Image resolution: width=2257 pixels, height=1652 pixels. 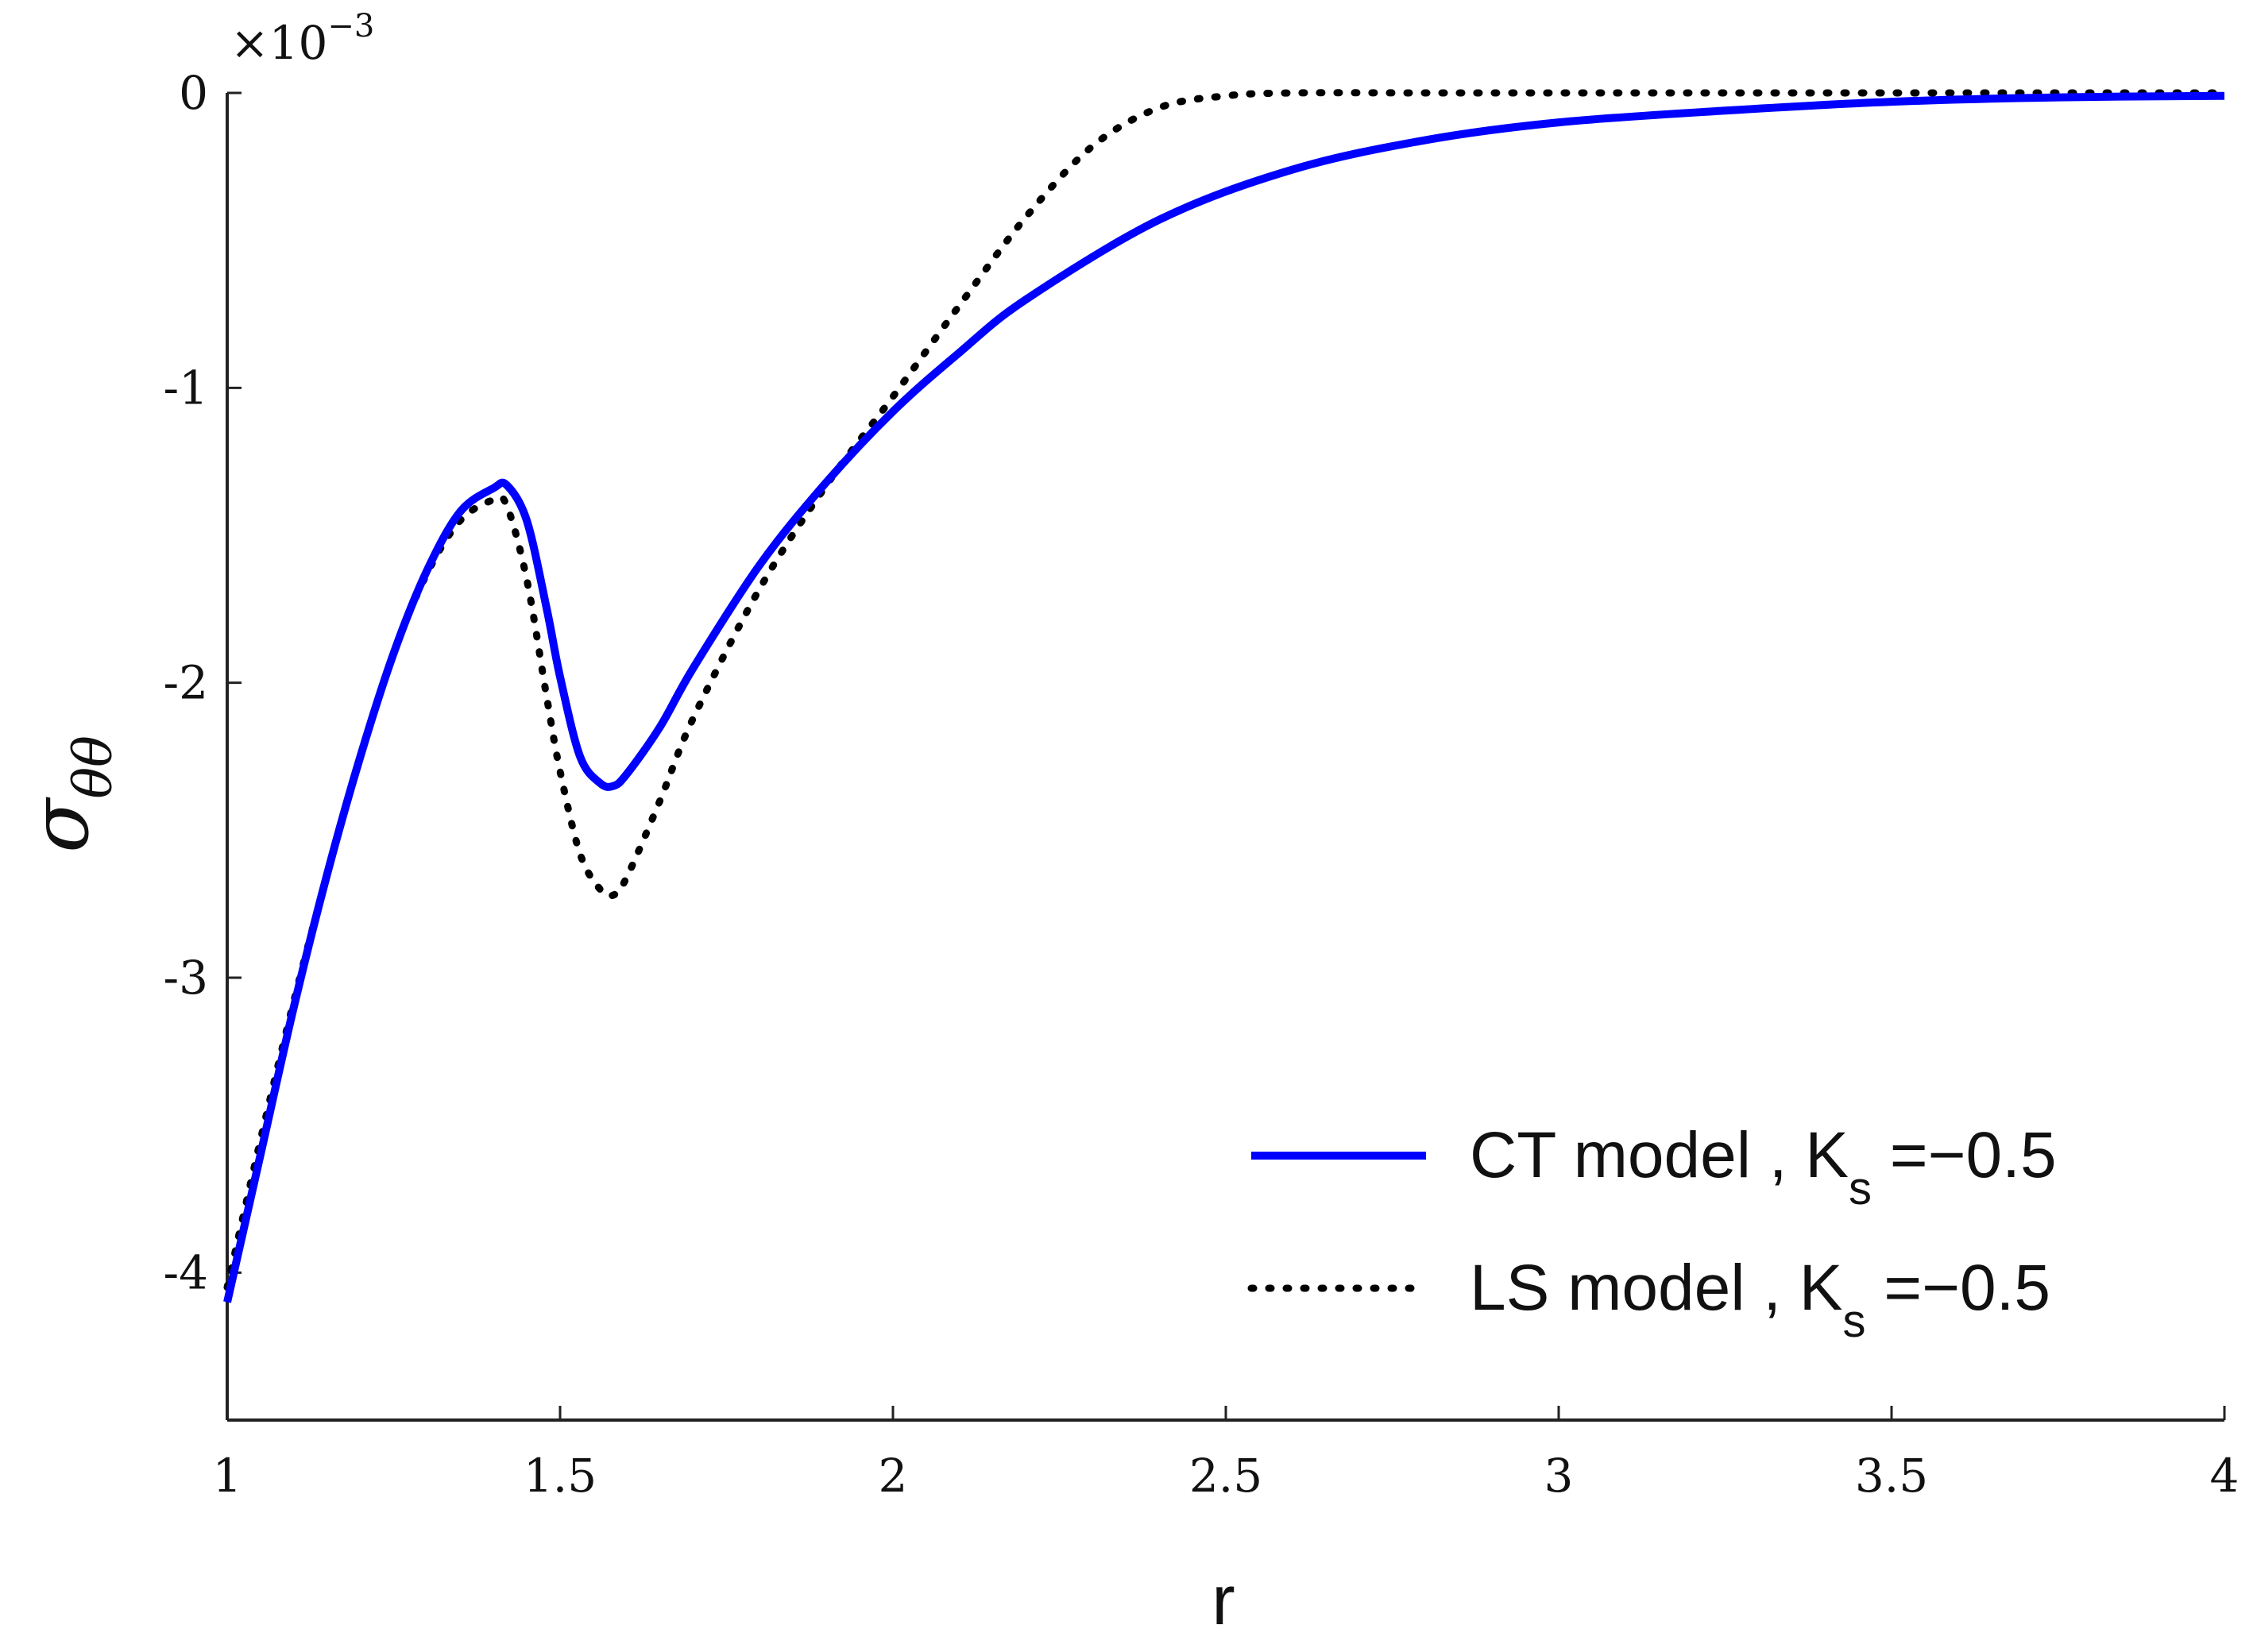 What do you see at coordinates (1891, 1476) in the screenshot?
I see `x-tick-label: 3.5` at bounding box center [1891, 1476].